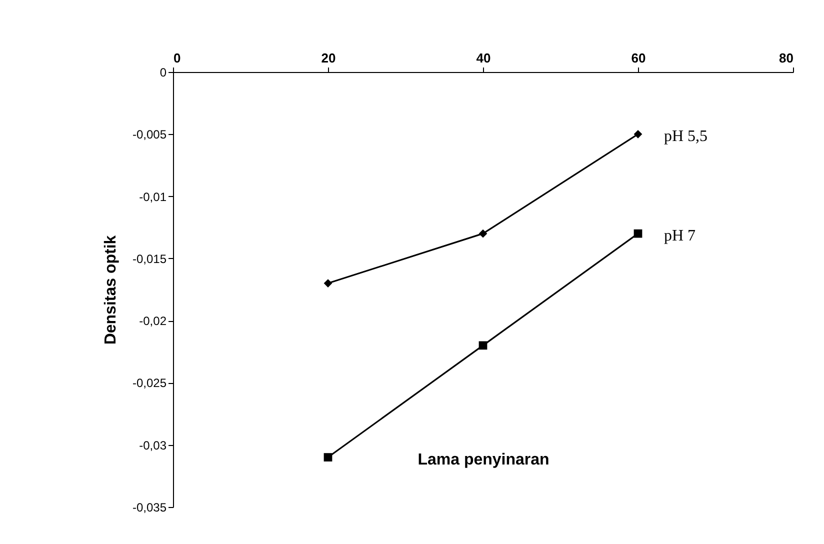 The image size is (824, 544). I want to click on series-label: pH 7, so click(680, 236).